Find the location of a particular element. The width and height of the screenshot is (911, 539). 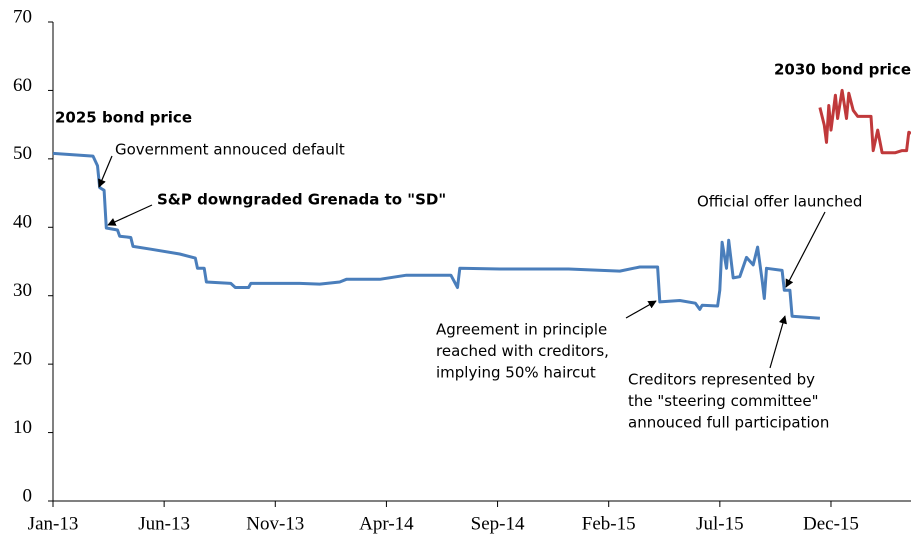

annotation: Official offer launched is located at coordinates (779, 202).